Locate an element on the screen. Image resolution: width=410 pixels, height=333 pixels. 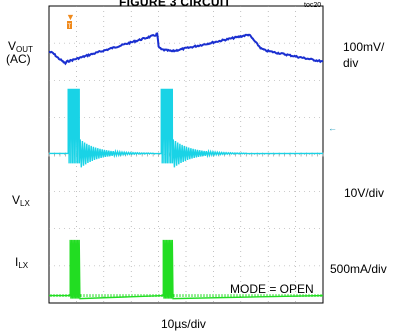
trigger-marker-icon: ▼ T is located at coordinates (70, 21).